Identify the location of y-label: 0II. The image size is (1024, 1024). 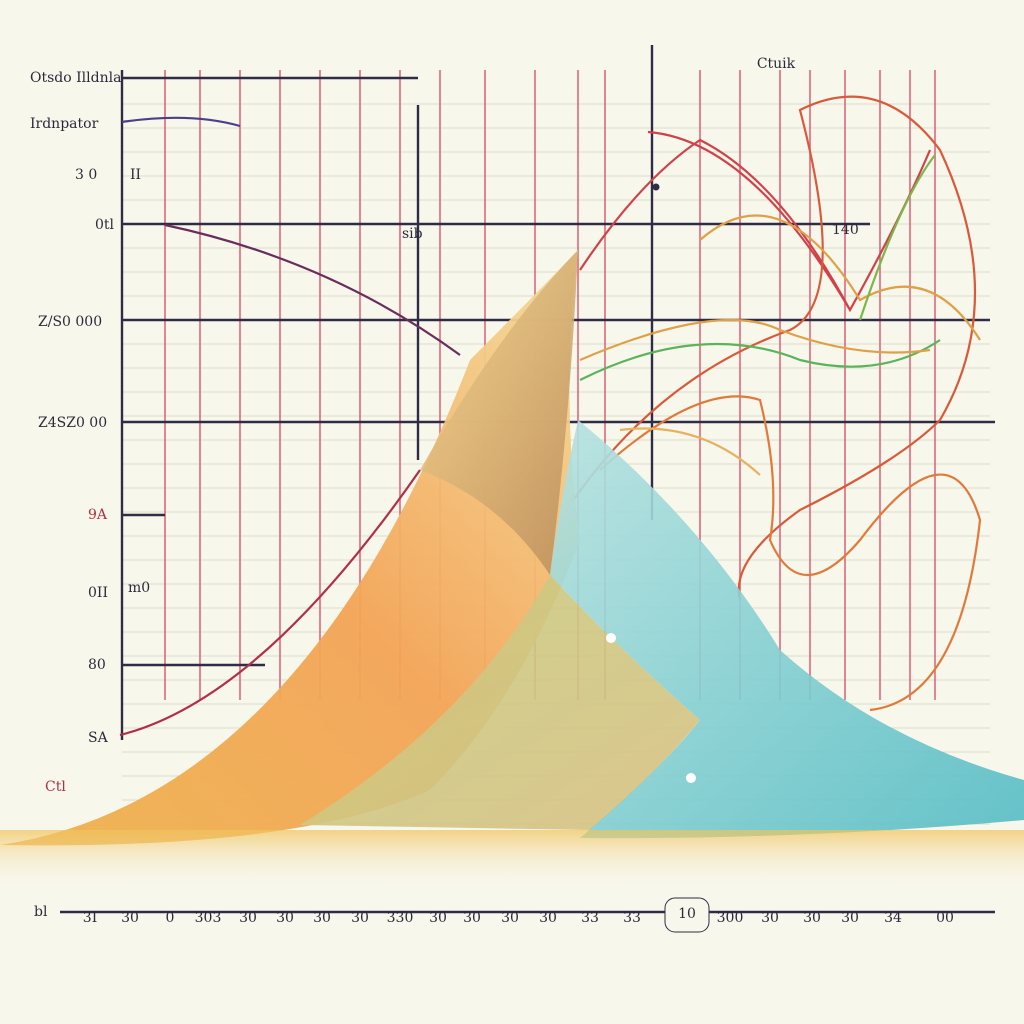
(98, 593).